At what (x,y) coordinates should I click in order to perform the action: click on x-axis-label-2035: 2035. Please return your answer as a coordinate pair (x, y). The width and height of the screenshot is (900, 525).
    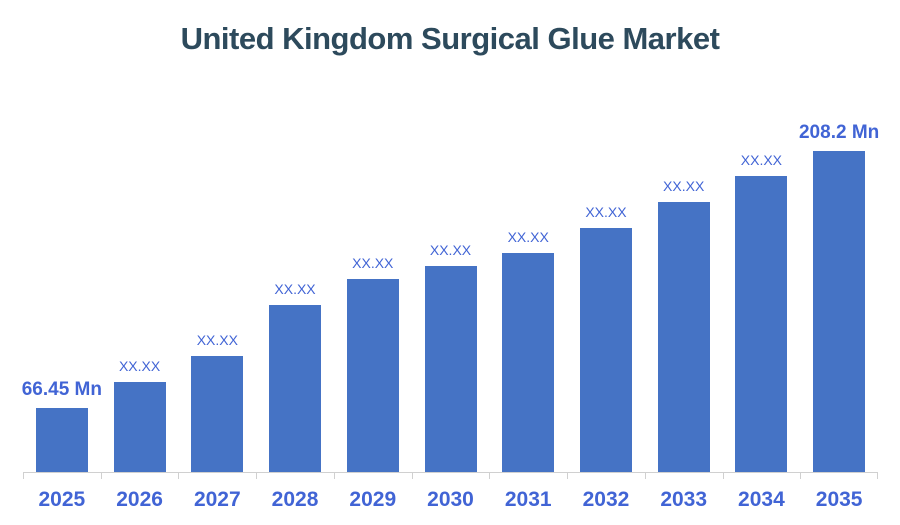
    Looking at the image, I should click on (839, 499).